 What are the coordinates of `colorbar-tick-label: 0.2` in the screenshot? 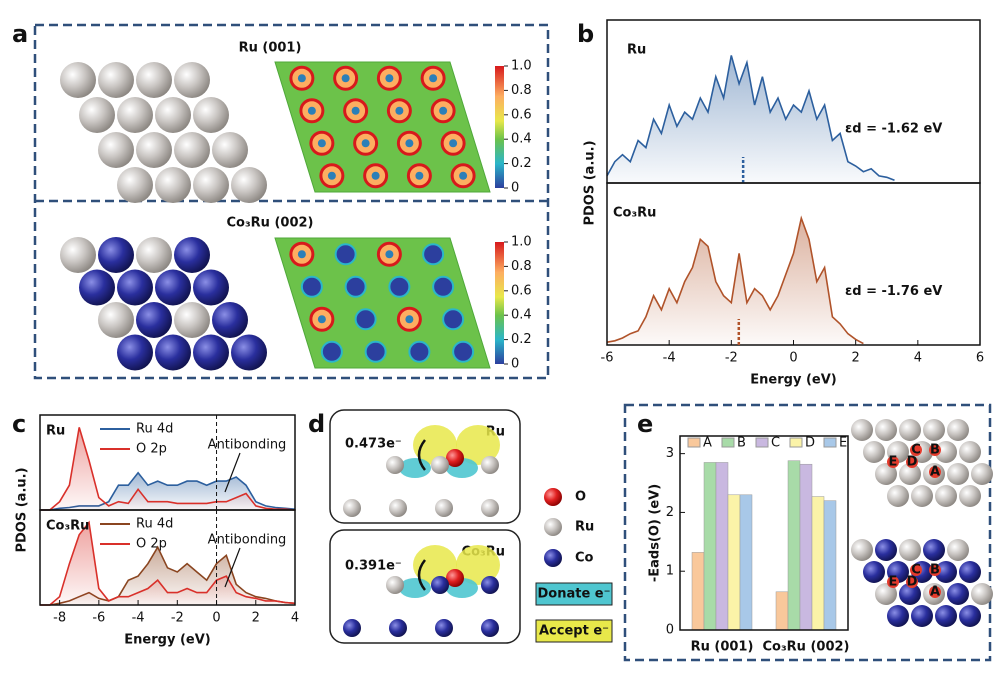 It's located at (521, 339).